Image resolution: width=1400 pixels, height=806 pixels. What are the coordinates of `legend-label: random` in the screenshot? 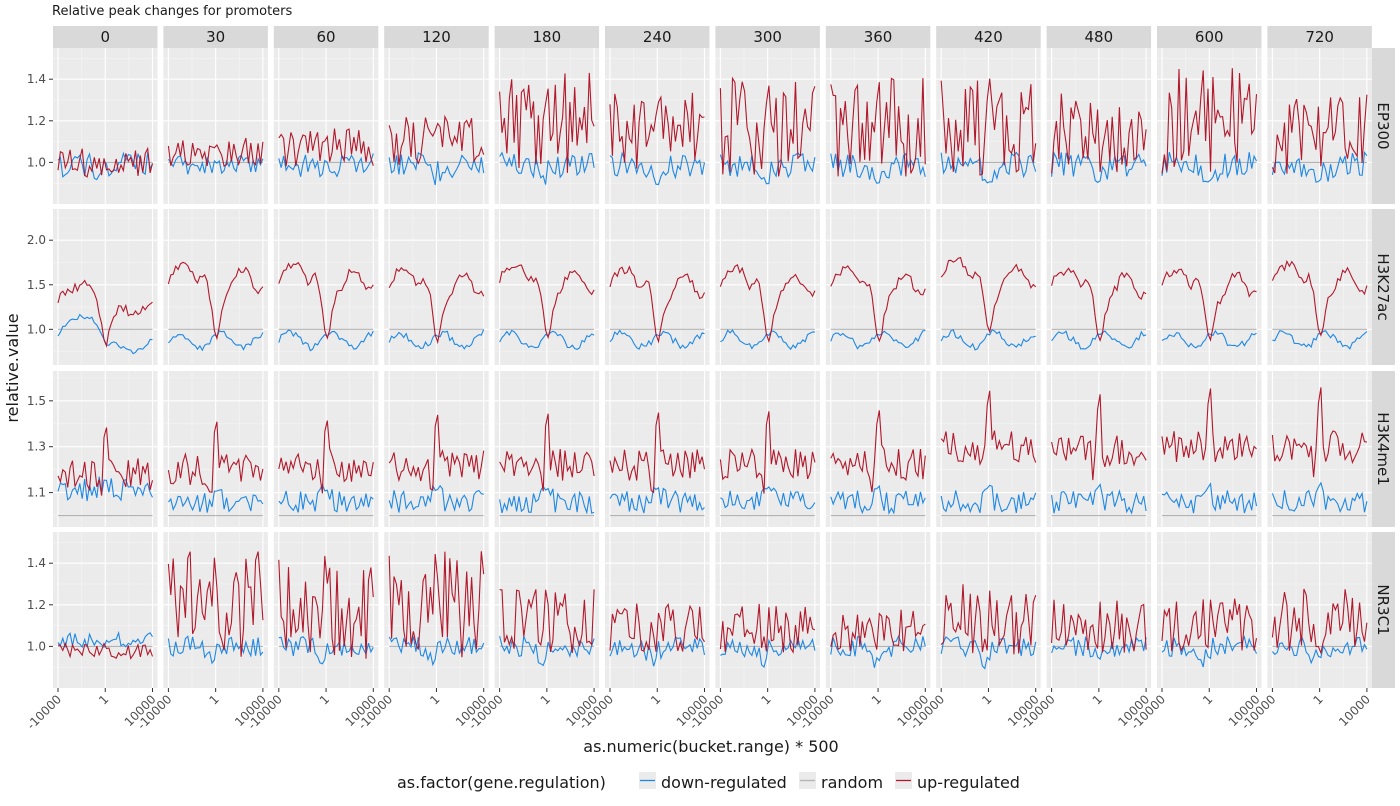 It's located at (852, 782).